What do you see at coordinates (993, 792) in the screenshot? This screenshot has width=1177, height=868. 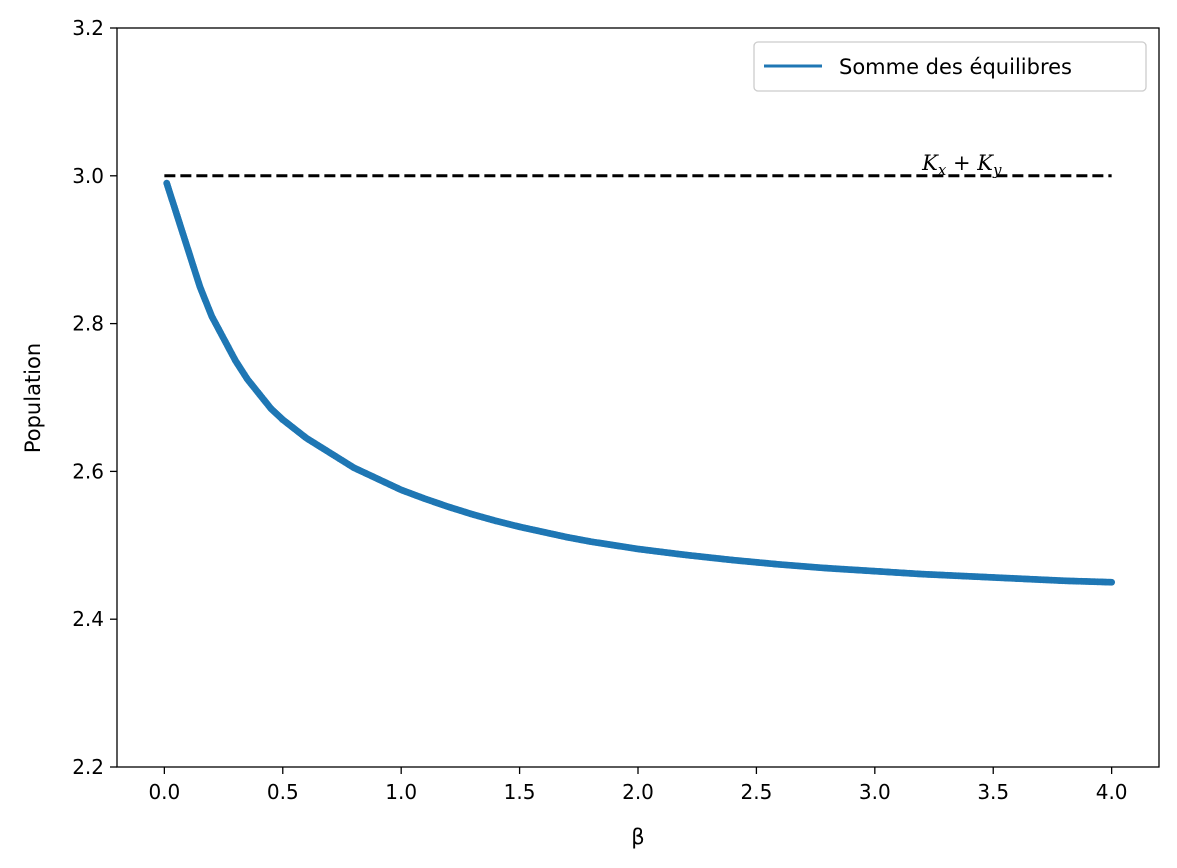 I see `x-tick-label: 3.5` at bounding box center [993, 792].